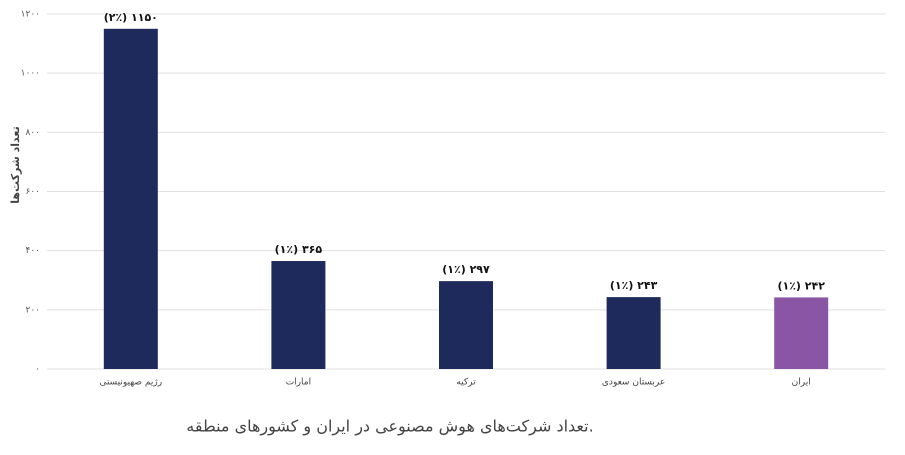  Describe the element at coordinates (32, 310) in the screenshot. I see `y-tick-label: ۲۰۰` at that location.